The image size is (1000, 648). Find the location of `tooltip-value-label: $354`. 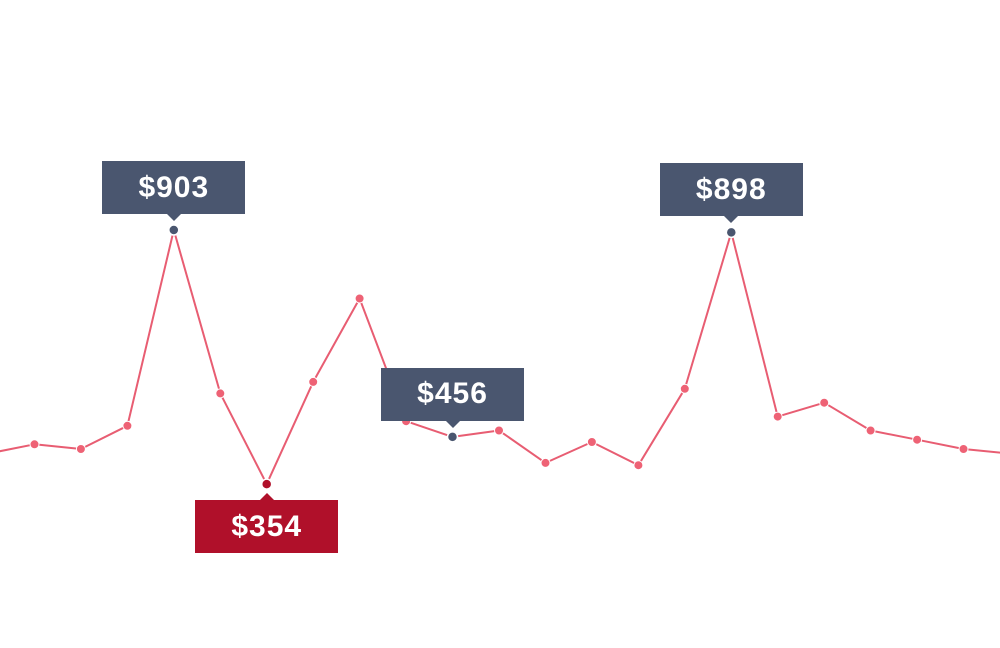

tooltip-value-label: $354 is located at coordinates (267, 526).